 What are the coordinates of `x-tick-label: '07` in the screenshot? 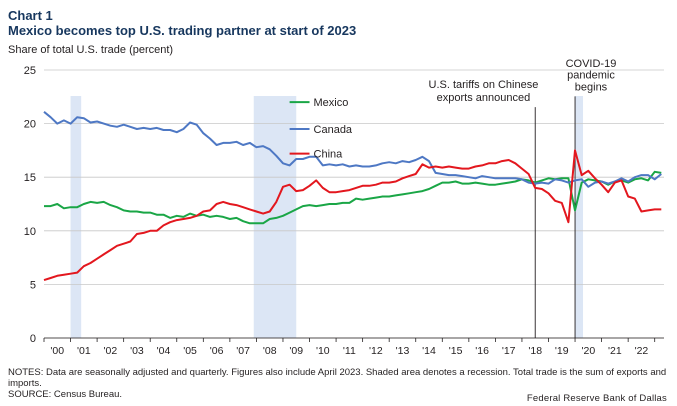 It's located at (243, 351).